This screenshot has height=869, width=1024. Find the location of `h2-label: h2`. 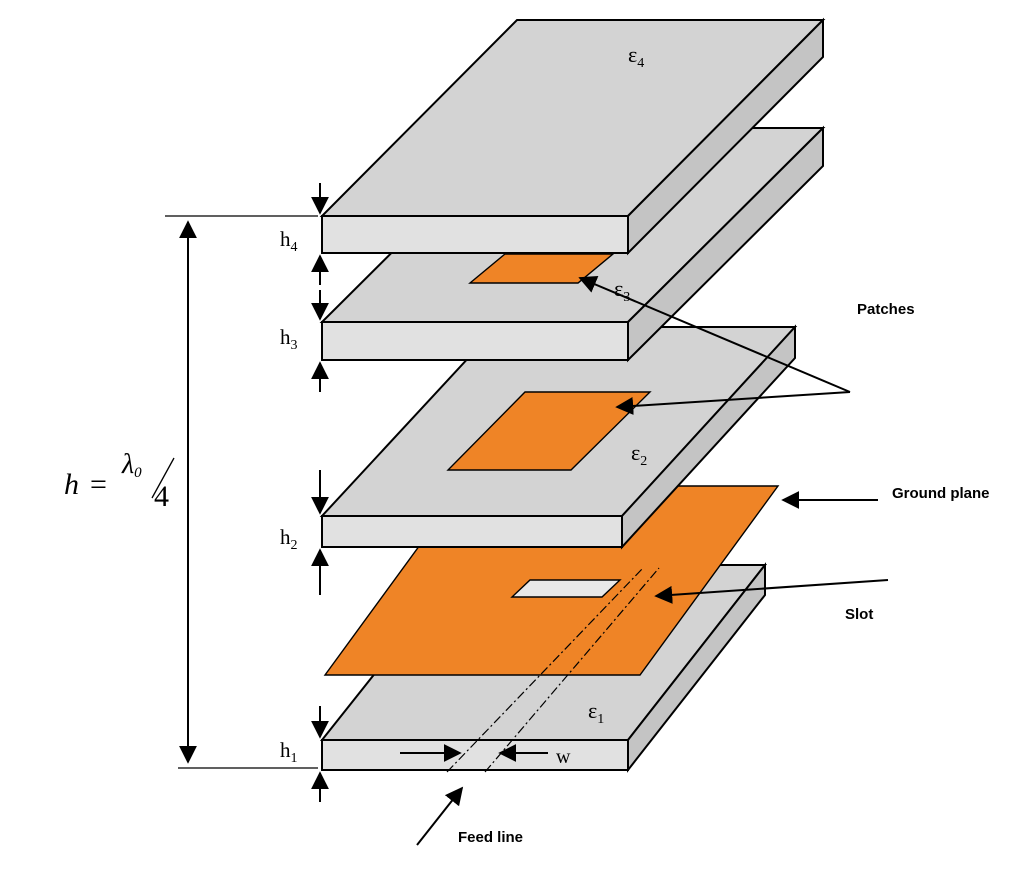

h2-label: h2 is located at coordinates (289, 539).